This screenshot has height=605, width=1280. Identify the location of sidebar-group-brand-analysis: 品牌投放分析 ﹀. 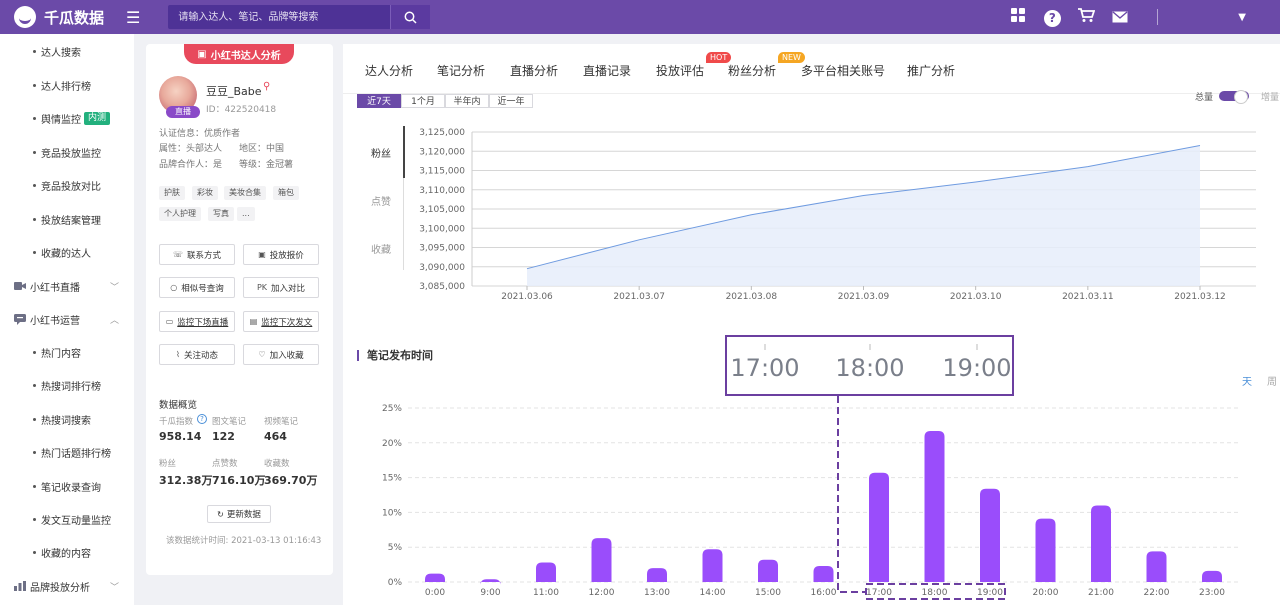
(67, 586).